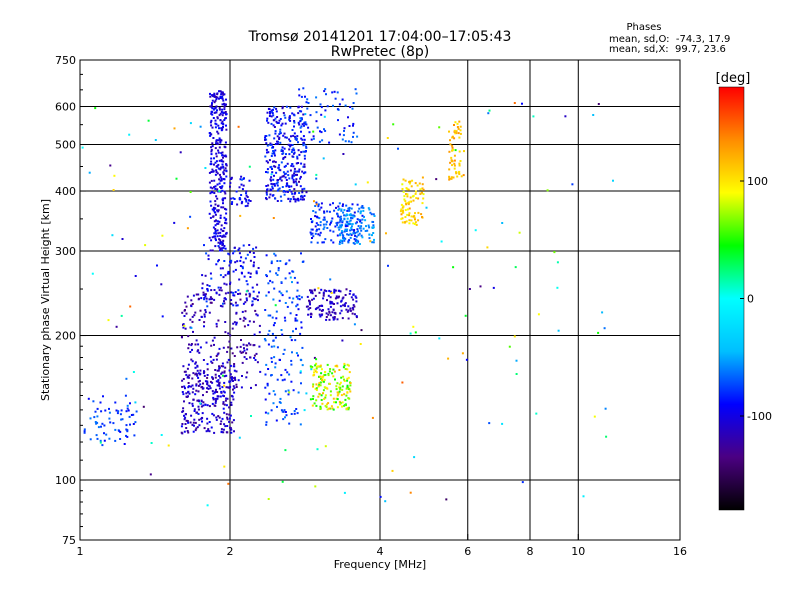 This screenshot has width=800, height=600. What do you see at coordinates (667, 49) in the screenshot?
I see `phase-stats-x: mean, sd,X: 99.7, 23.6` at bounding box center [667, 49].